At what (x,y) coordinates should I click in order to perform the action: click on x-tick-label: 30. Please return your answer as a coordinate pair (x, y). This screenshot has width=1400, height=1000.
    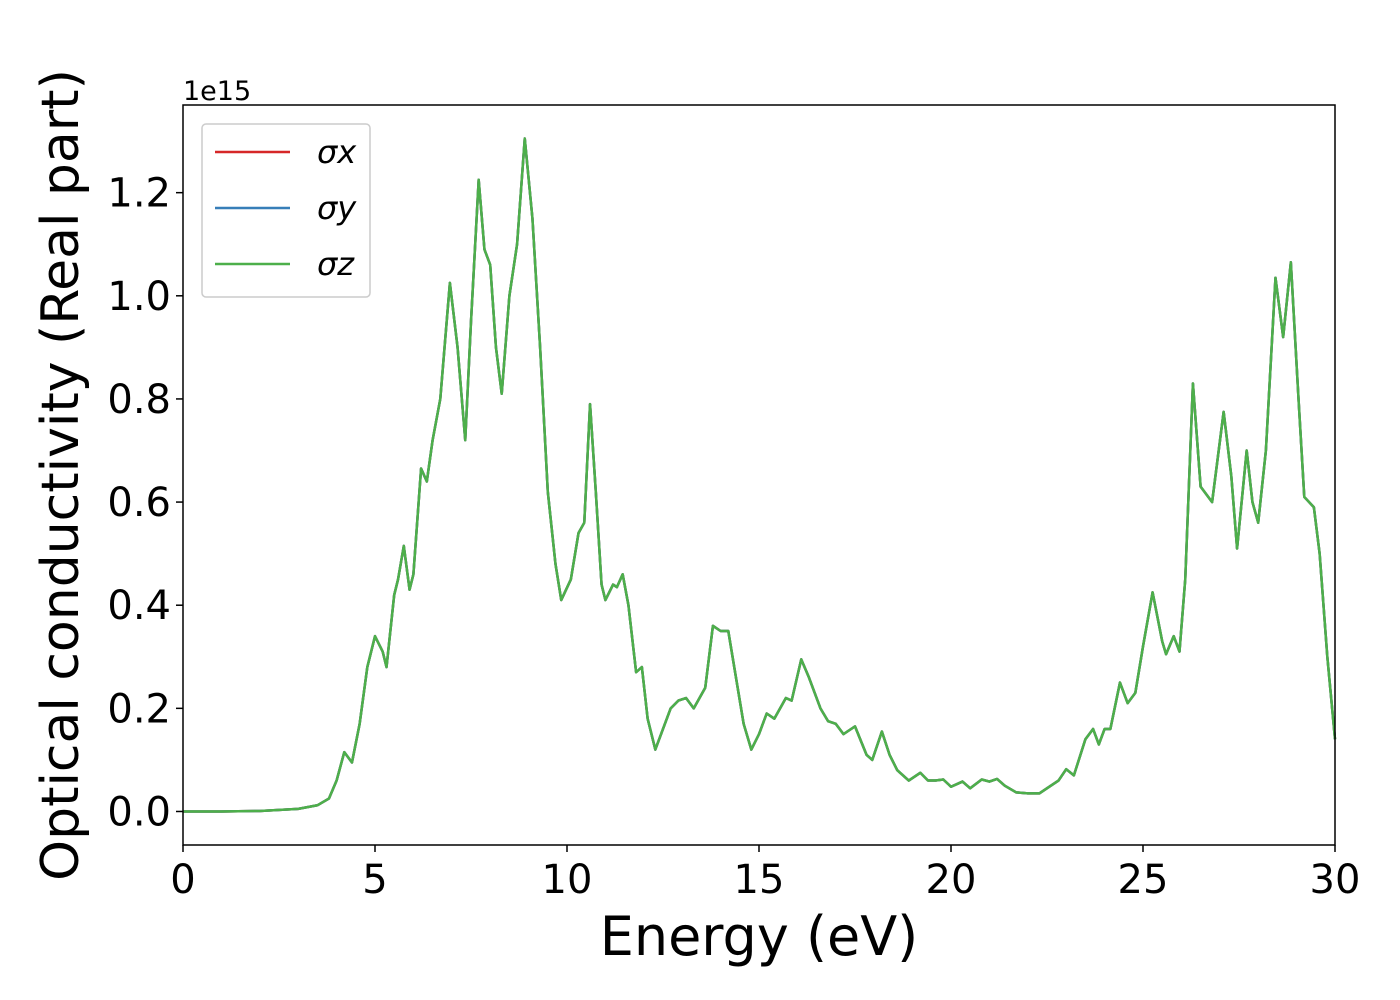
    Looking at the image, I should click on (1335, 880).